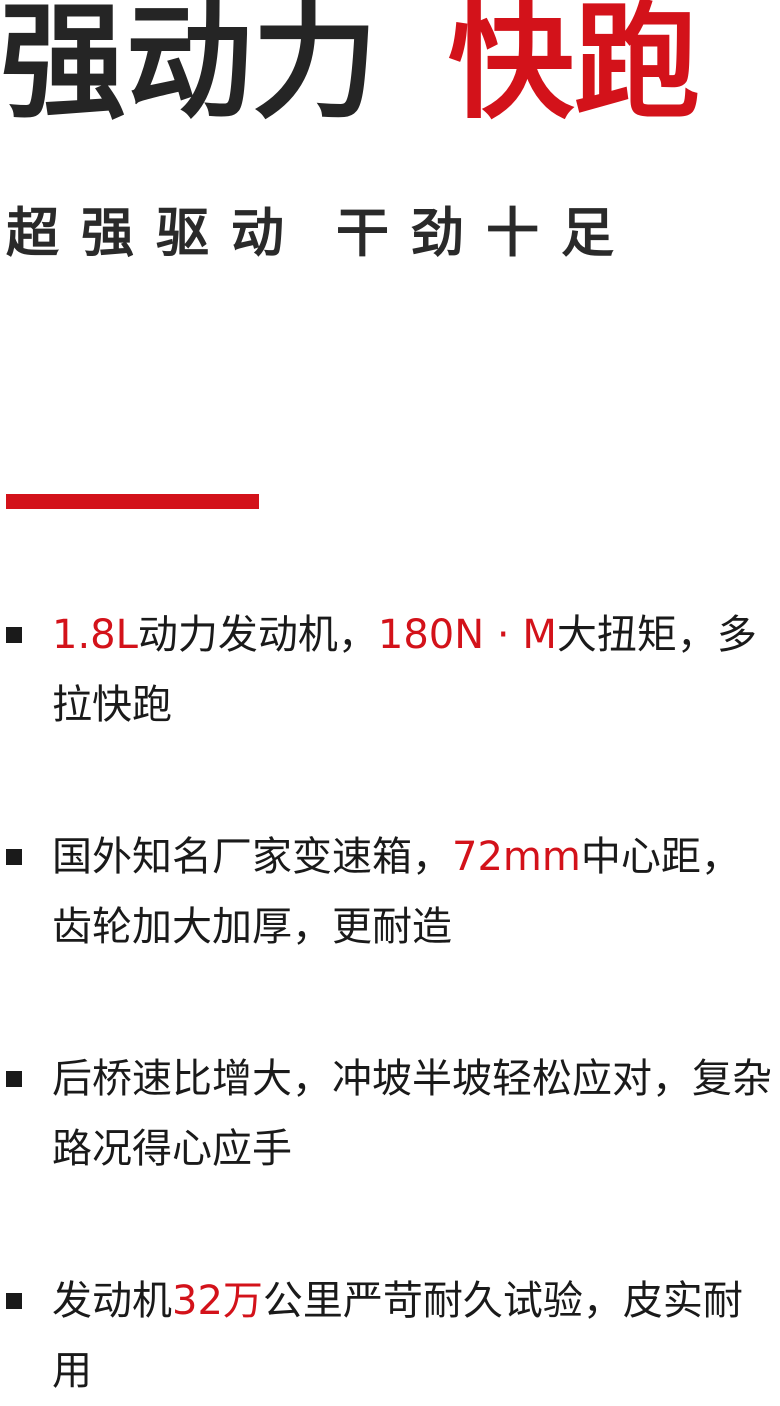 This screenshot has width=780, height=1406. Describe the element at coordinates (397, 1336) in the screenshot. I see `feature-segment: 公里严苛耐久试验，皮实耐用` at that location.